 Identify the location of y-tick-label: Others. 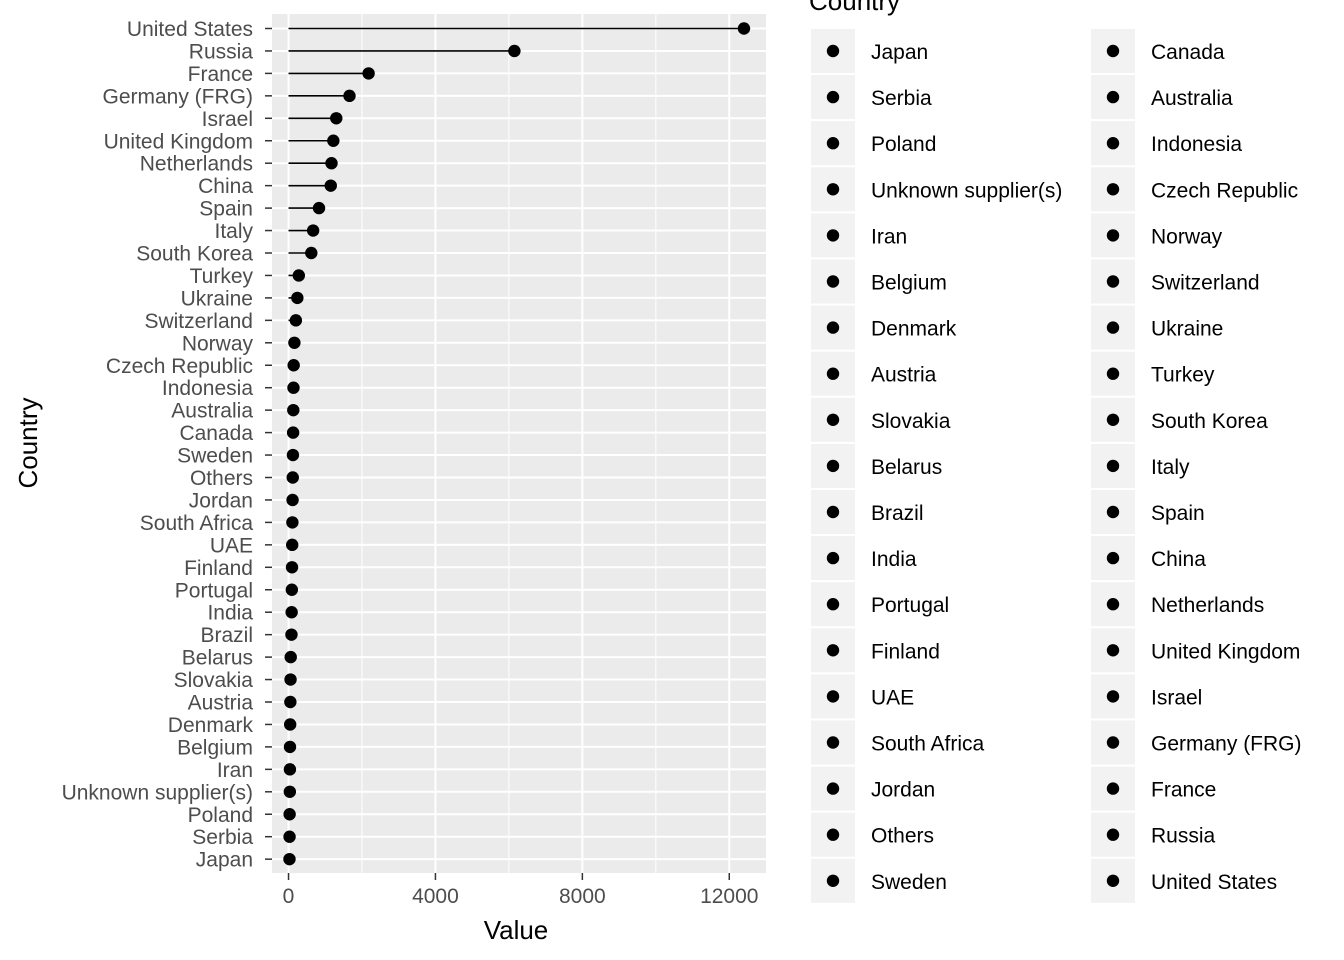
(221, 478).